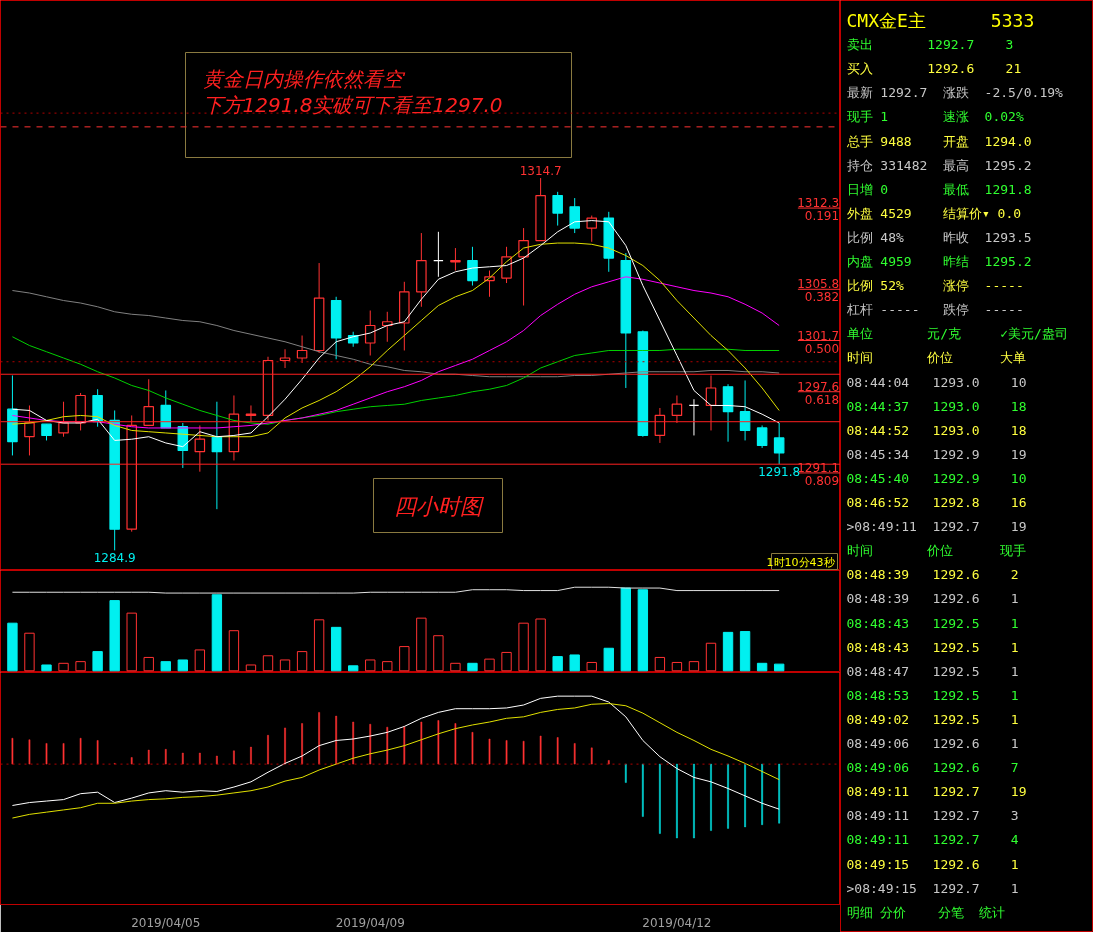 The height and width of the screenshot is (932, 1093). I want to click on text: 卖出 1292.7 3, so click(930, 45).